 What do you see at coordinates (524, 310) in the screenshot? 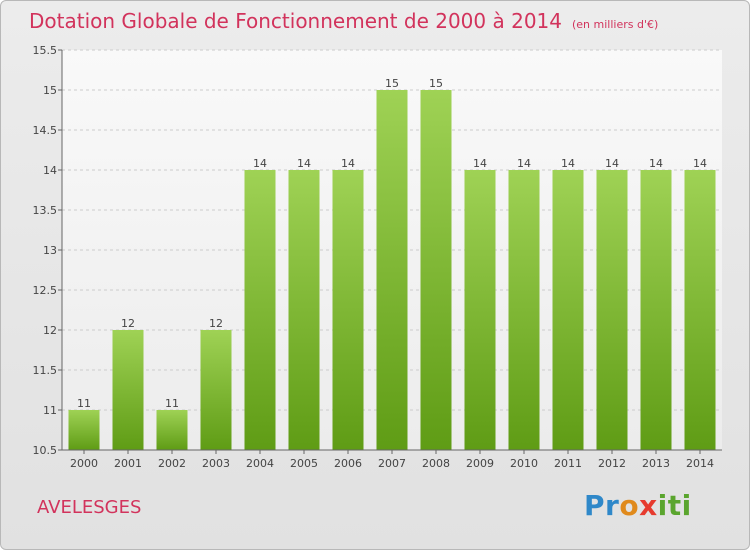
I see `bar-2010` at bounding box center [524, 310].